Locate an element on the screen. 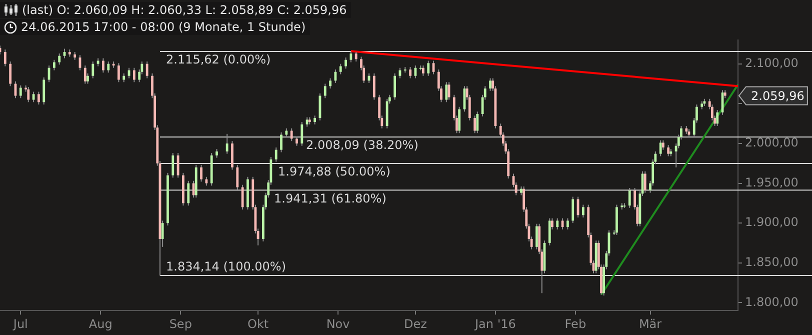 The image size is (812, 335). chart-subtitle: 24.06.2015 17:00 - 08:00 (9 Monate, 1 Stunde) is located at coordinates (163, 27).